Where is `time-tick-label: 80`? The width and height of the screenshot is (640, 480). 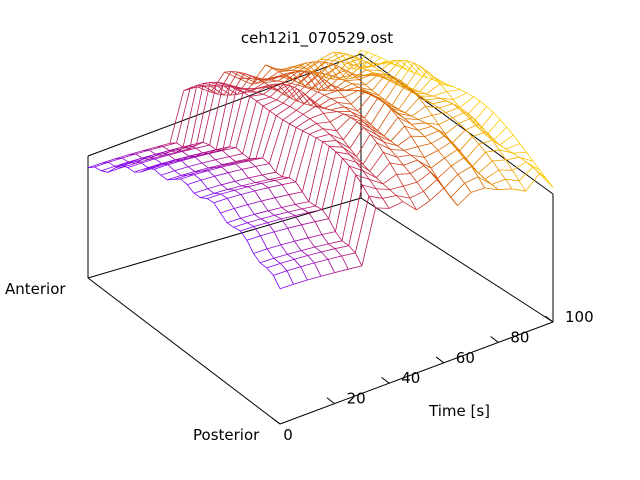 time-tick-label: 80 is located at coordinates (519, 337).